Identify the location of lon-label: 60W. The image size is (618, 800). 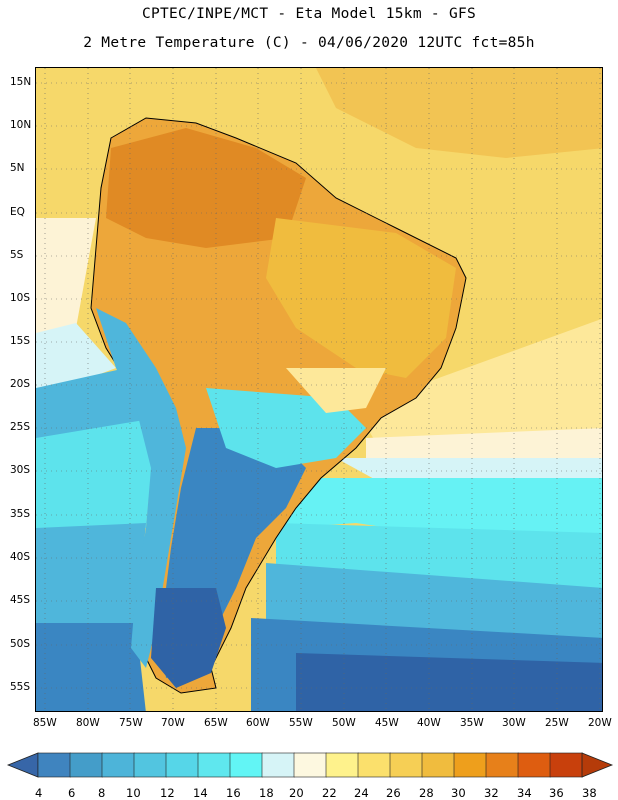
(258, 723).